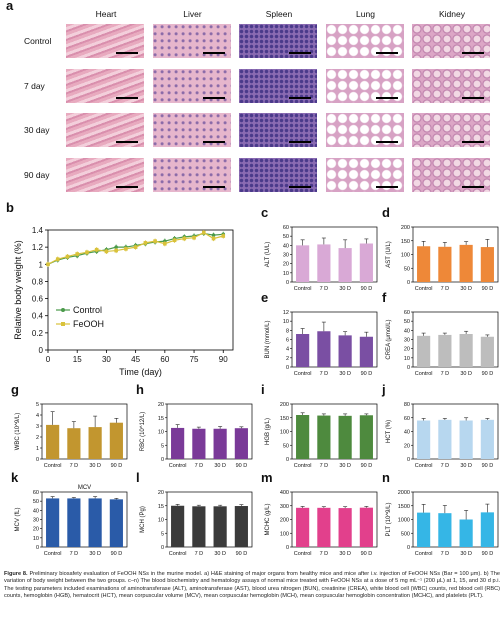 The height and width of the screenshot is (633, 504). I want to click on histology-image-spleen, so click(278, 174).